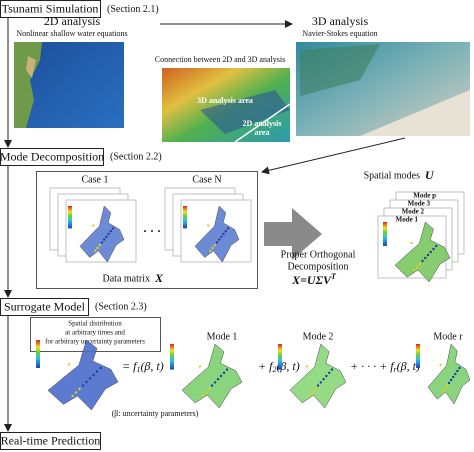  I want to click on term-sub: r, so click(396, 369).